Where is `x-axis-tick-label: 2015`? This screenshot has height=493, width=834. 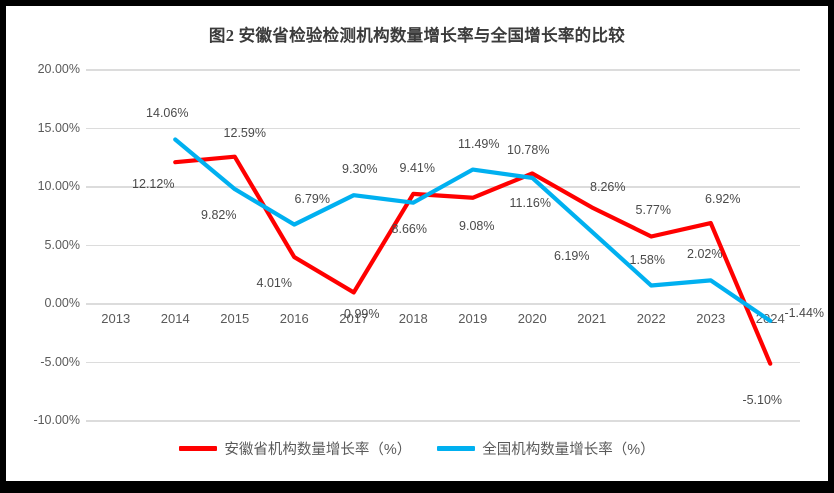 x-axis-tick-label: 2015 is located at coordinates (235, 318).